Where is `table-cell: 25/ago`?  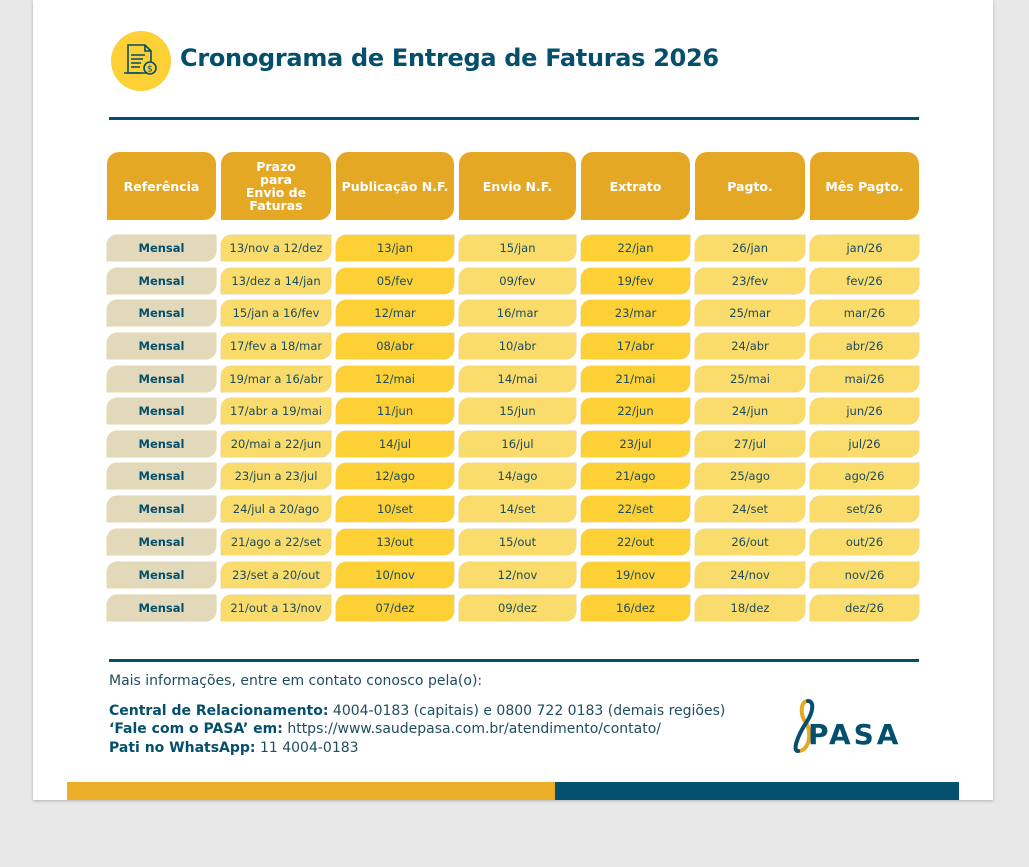
table-cell: 25/ago is located at coordinates (750, 476).